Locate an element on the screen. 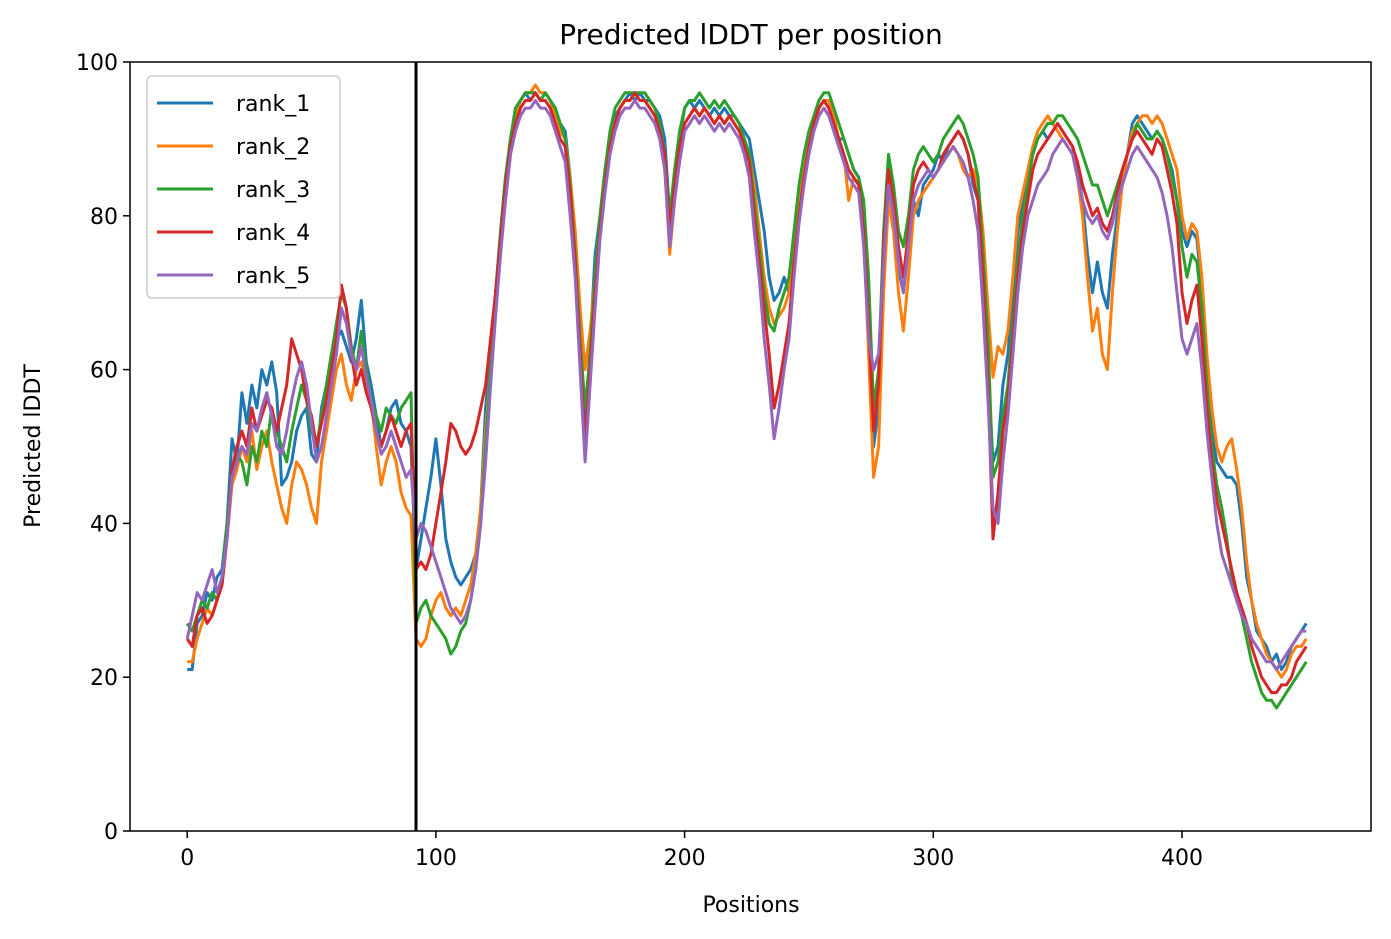  legend-label: rank_2 is located at coordinates (273, 147).